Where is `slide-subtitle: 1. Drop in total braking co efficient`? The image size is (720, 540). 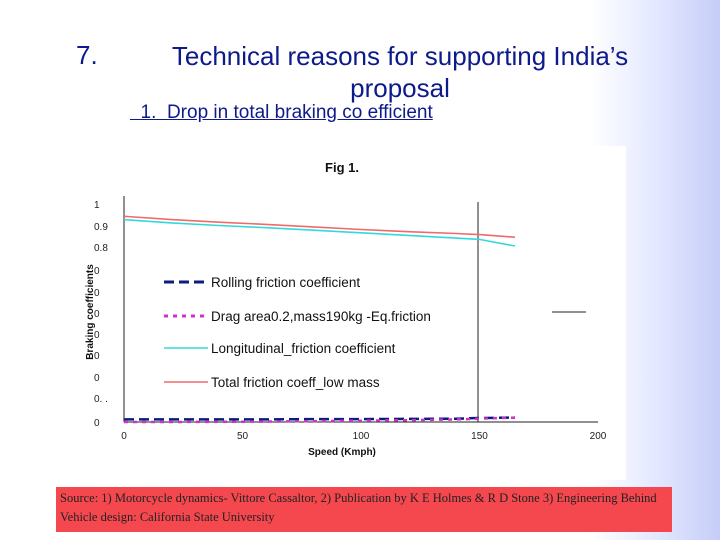
slide-subtitle: 1. Drop in total braking co efficient is located at coordinates (281, 112).